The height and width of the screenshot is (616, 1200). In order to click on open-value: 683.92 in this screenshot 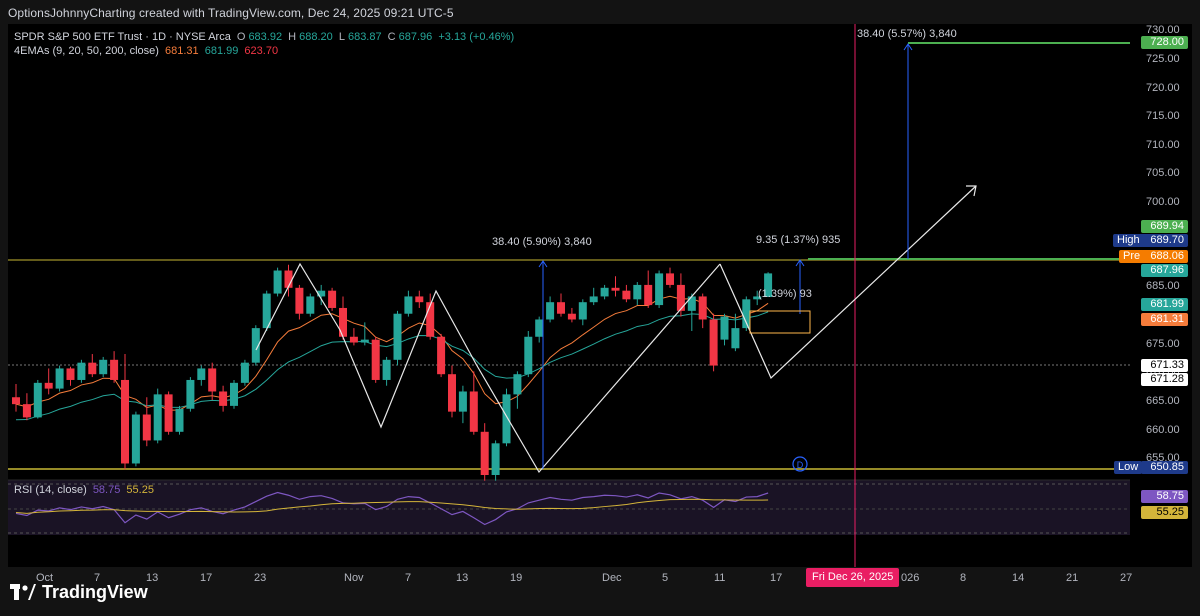, I will do `click(265, 37)`.